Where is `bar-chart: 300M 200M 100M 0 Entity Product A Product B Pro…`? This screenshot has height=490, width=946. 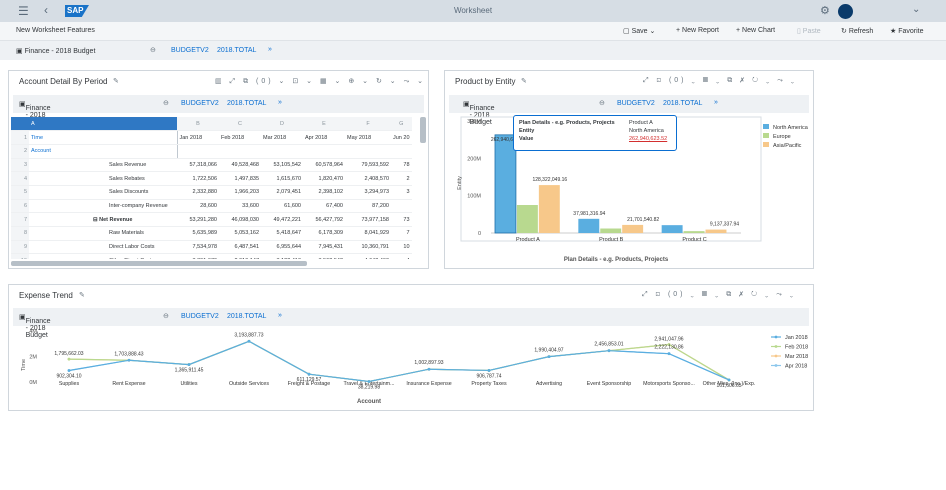 bar-chart: 300M 200M 100M 0 Entity Product A Product B Pro… is located at coordinates (629, 191).